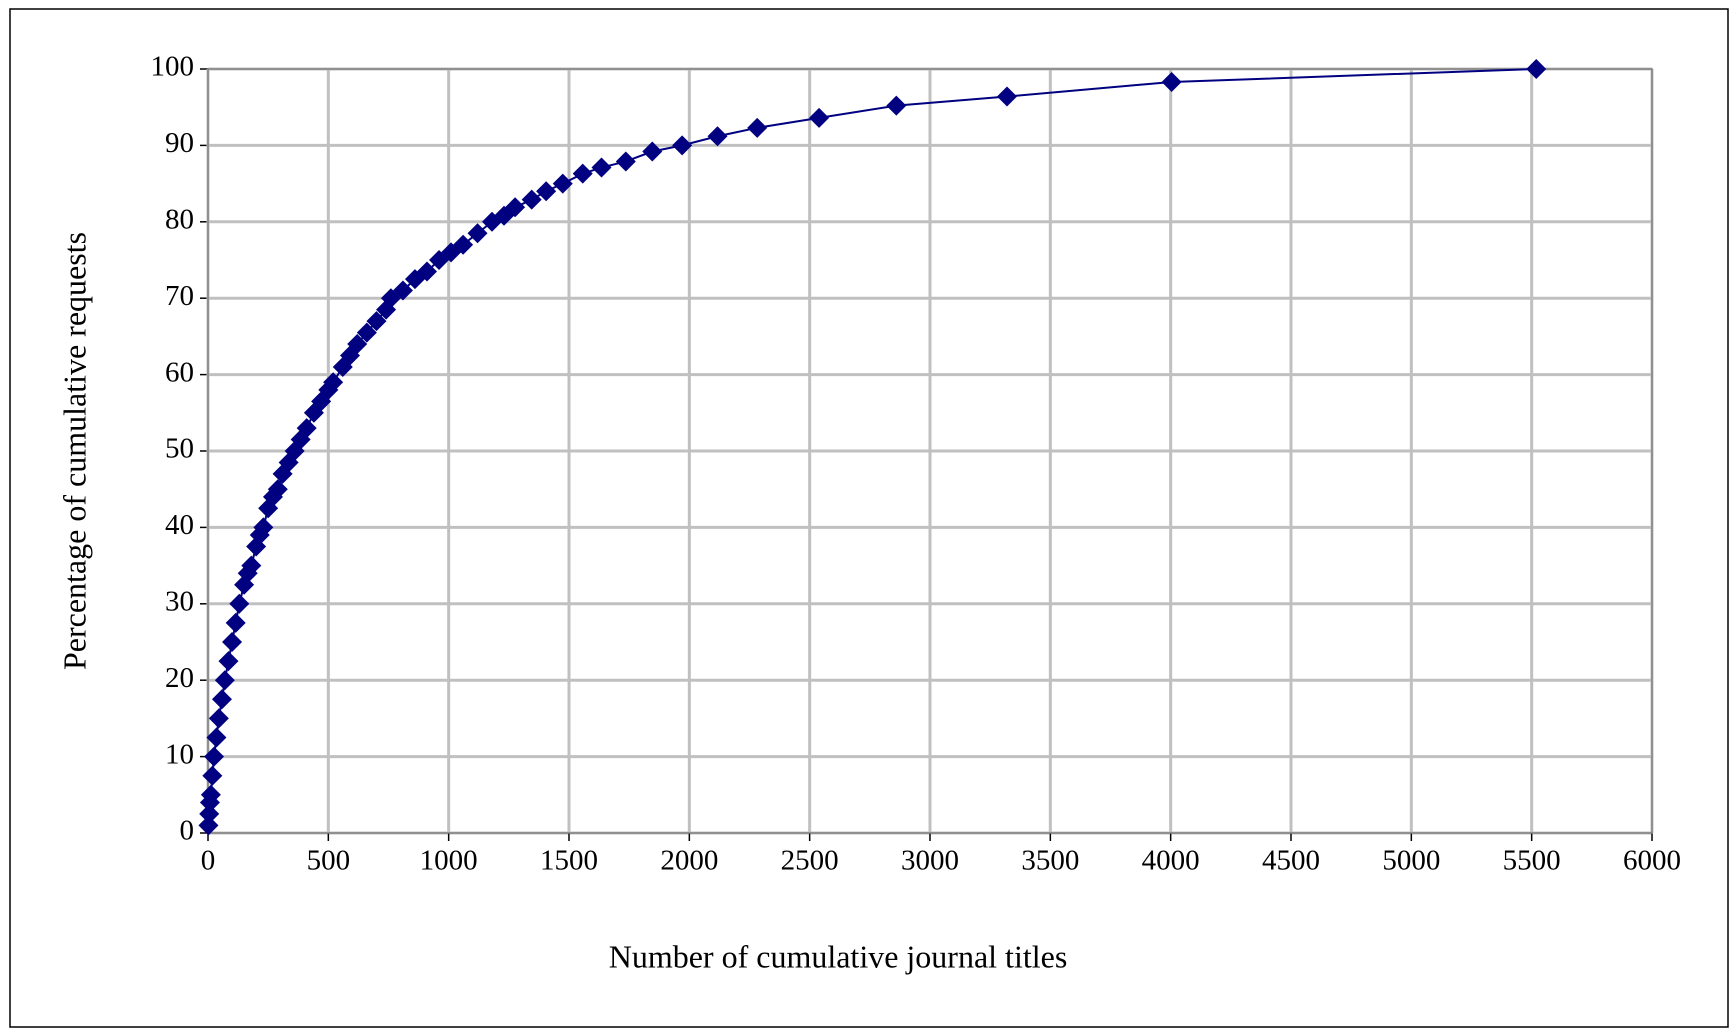 The height and width of the screenshot is (1031, 1732). What do you see at coordinates (179, 601) in the screenshot?
I see `y-tick-label: 30` at bounding box center [179, 601].